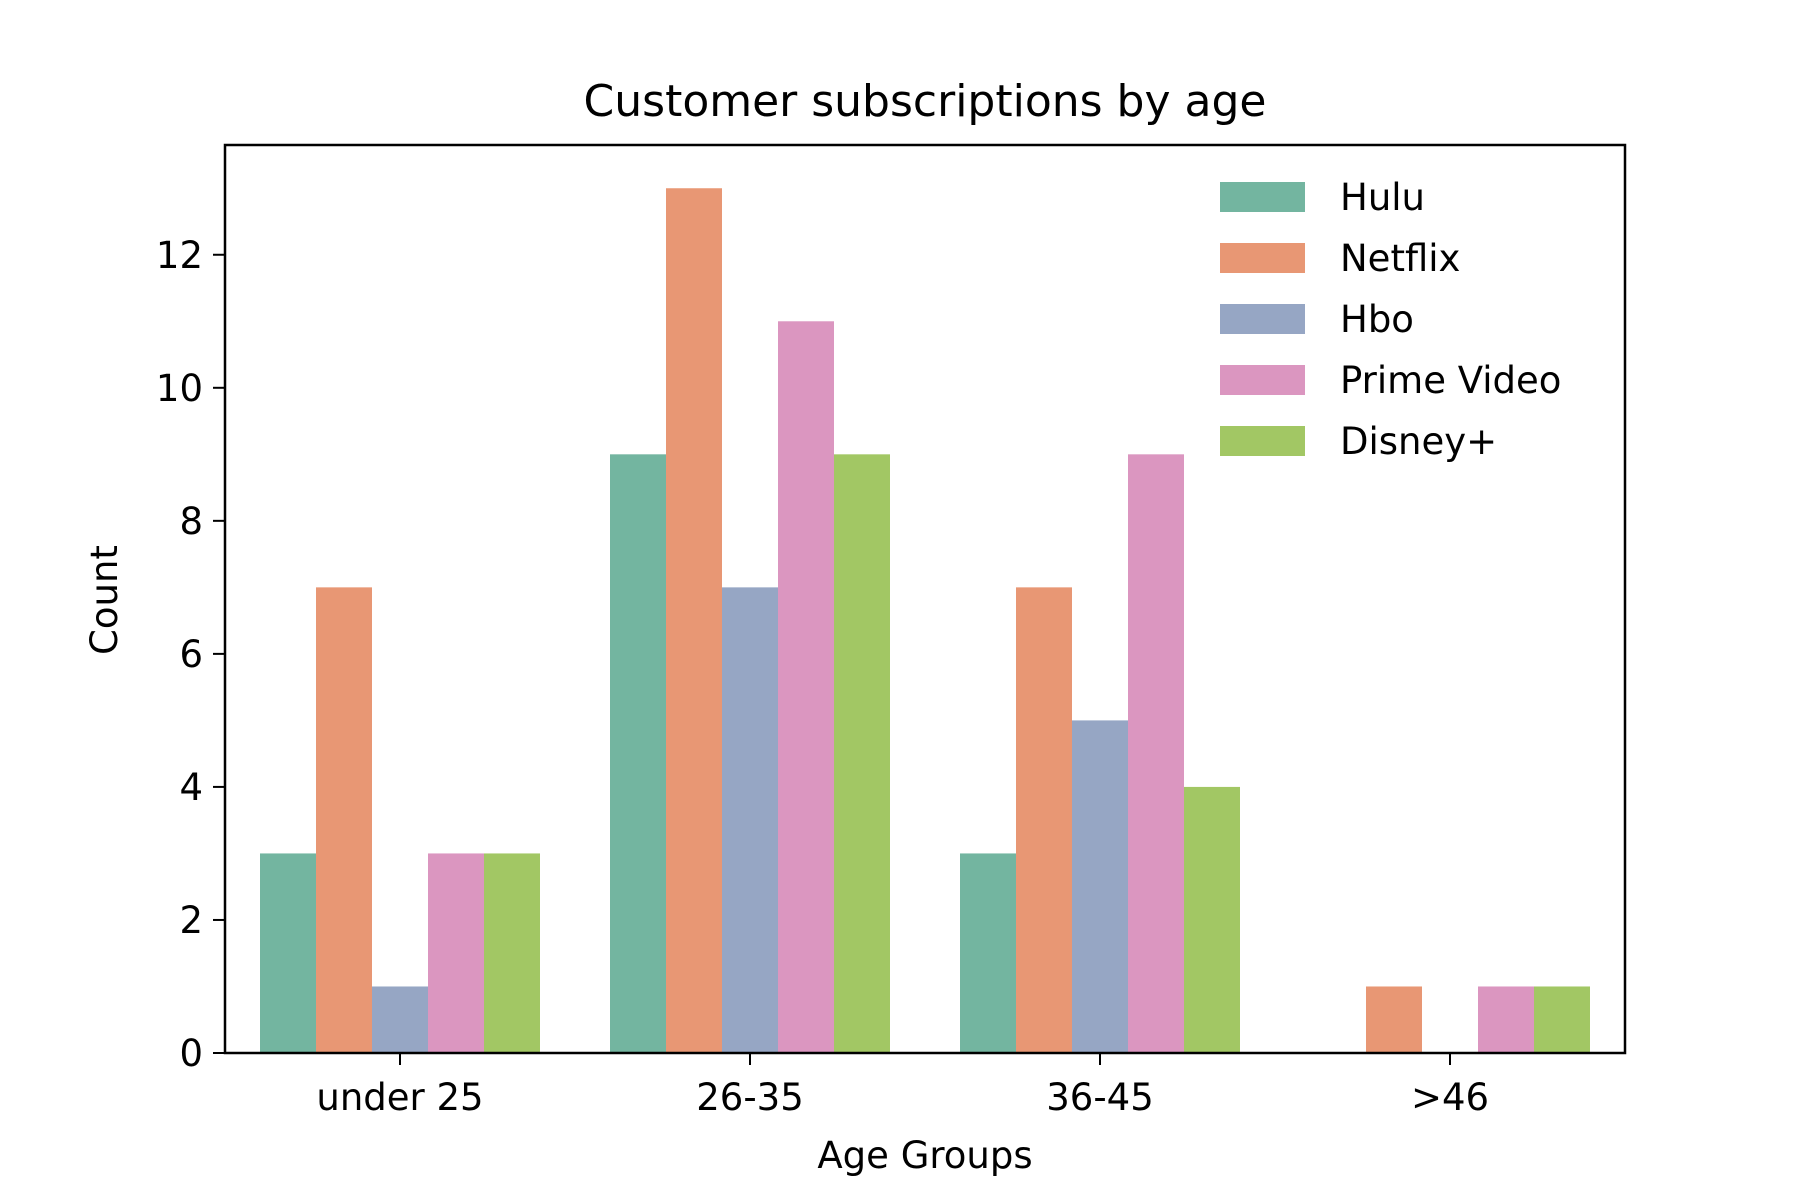  I want to click on x-tick-label: 36-45, so click(1100, 1097).